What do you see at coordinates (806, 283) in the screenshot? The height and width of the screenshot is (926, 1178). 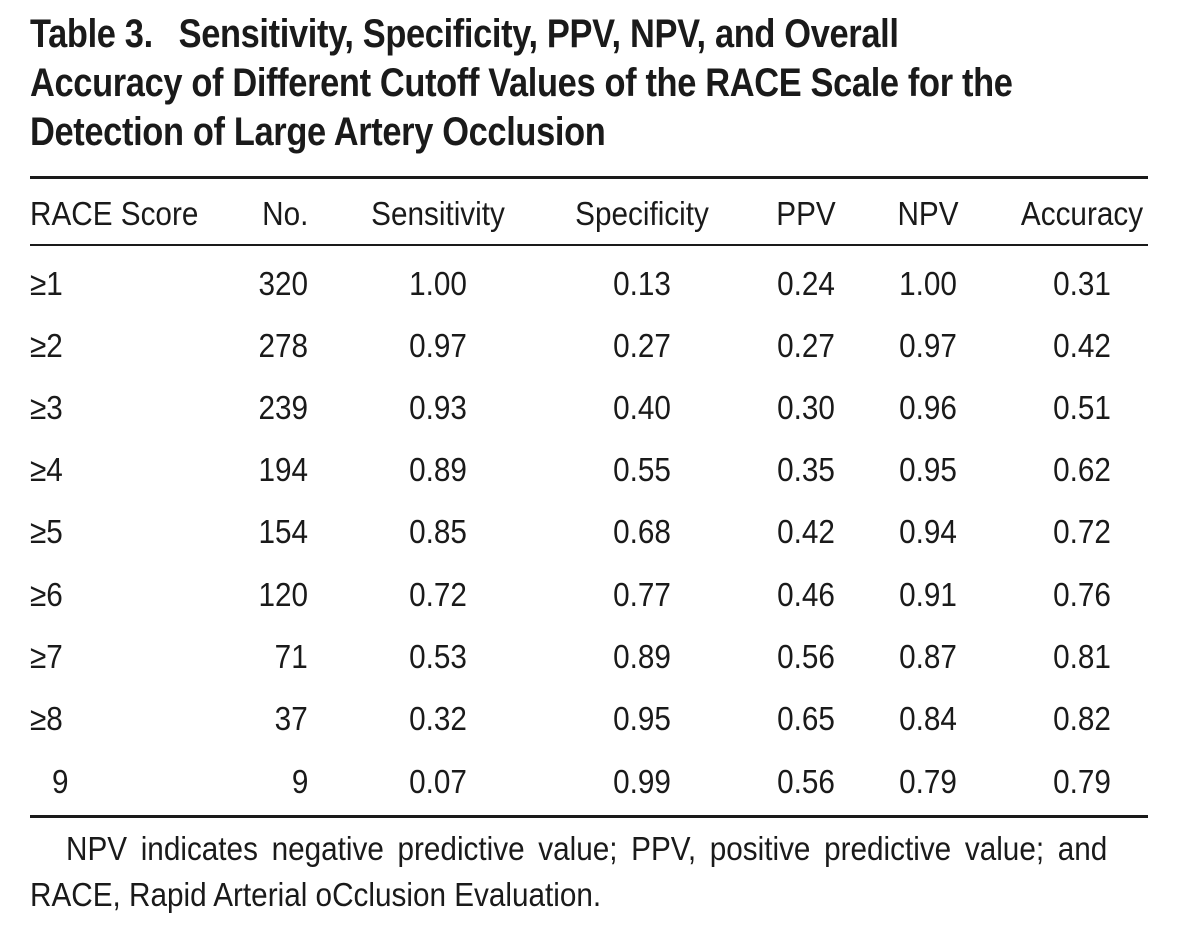 I see `cell-ppv: 0.24` at bounding box center [806, 283].